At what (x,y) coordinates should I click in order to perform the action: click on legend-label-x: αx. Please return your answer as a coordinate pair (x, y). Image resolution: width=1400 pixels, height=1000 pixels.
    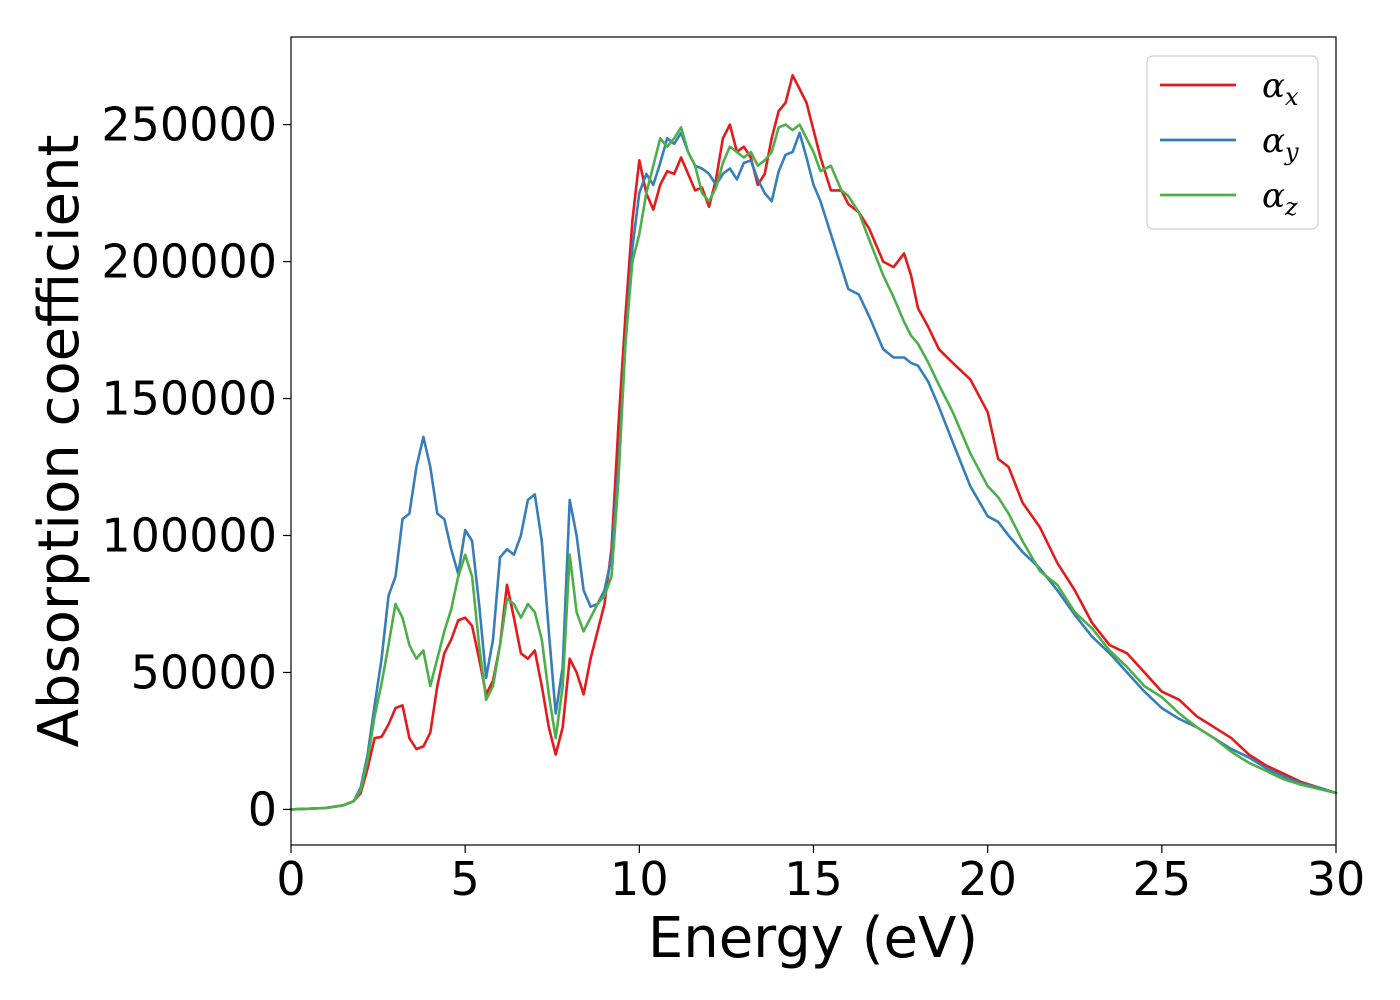
    Looking at the image, I should click on (1280, 88).